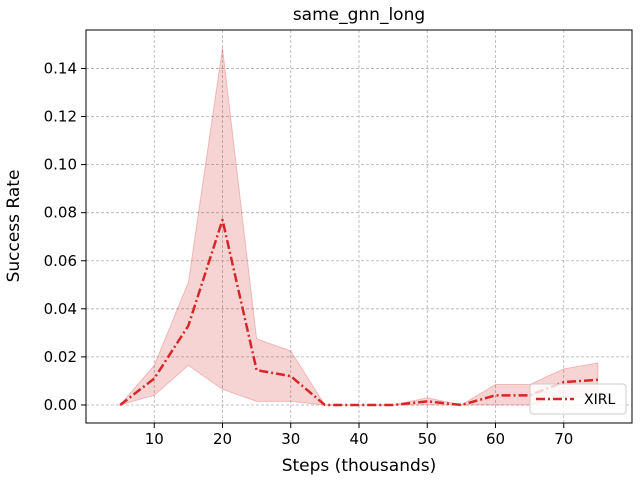 Image resolution: width=640 pixels, height=480 pixels. I want to click on x-tick-label: 70, so click(563, 439).